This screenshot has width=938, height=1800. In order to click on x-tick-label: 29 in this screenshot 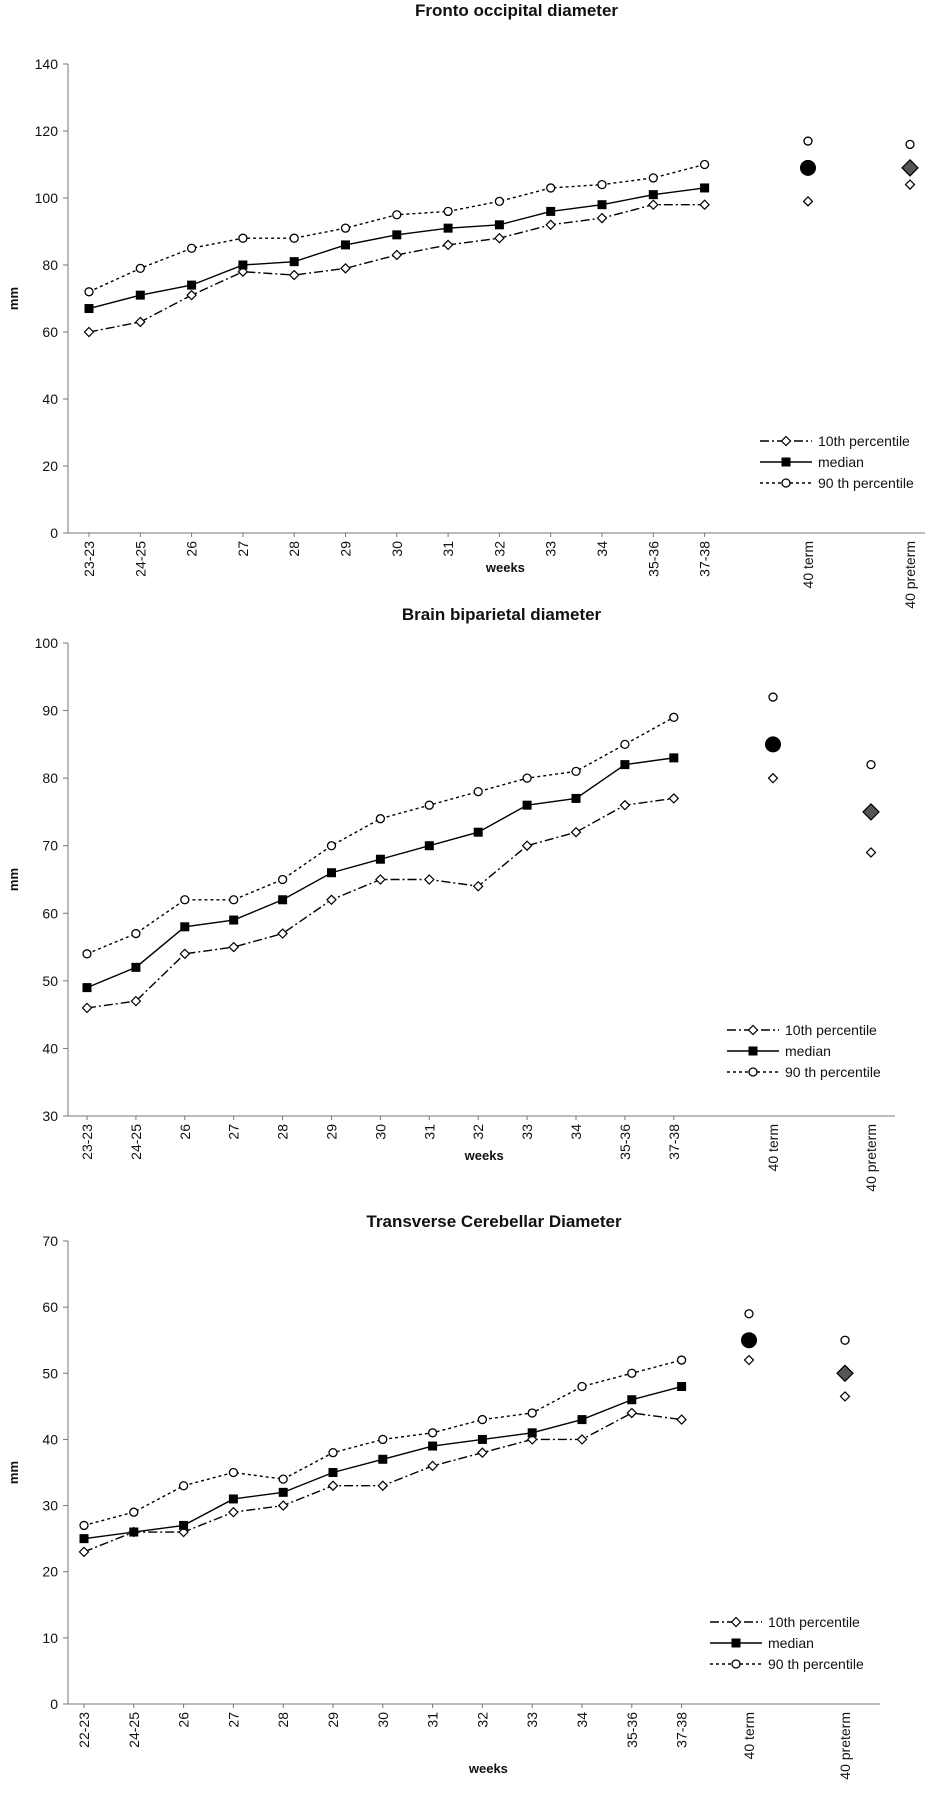, I will do `click(346, 549)`.